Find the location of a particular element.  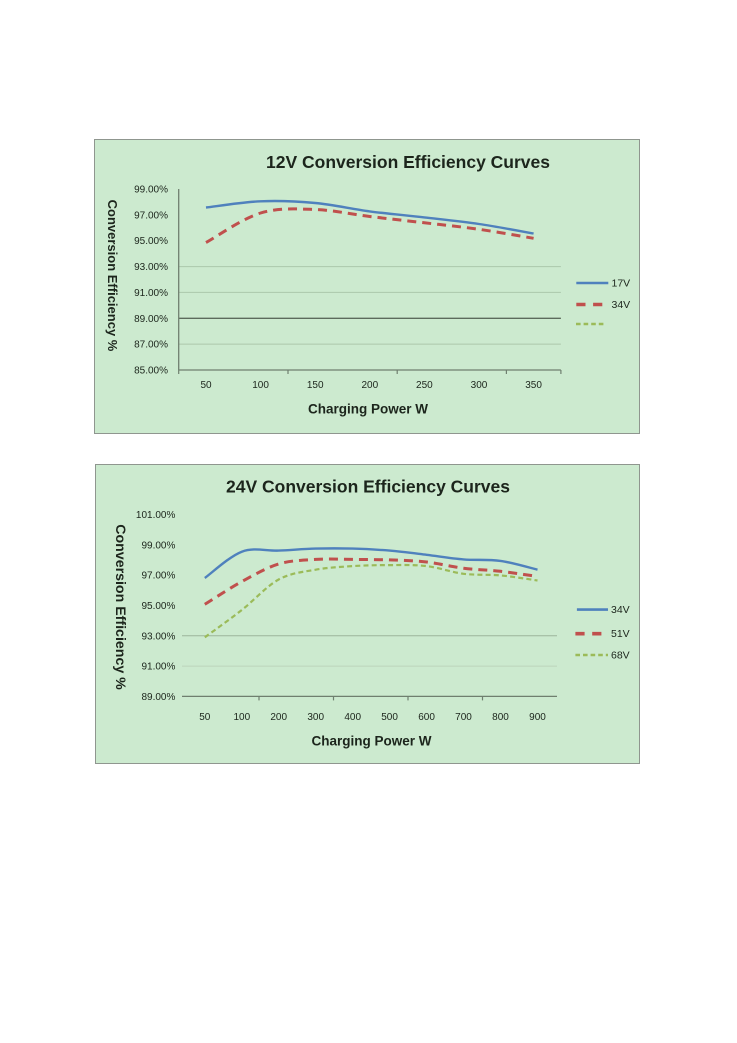

svg-text: 900 is located at coordinates (537, 717).